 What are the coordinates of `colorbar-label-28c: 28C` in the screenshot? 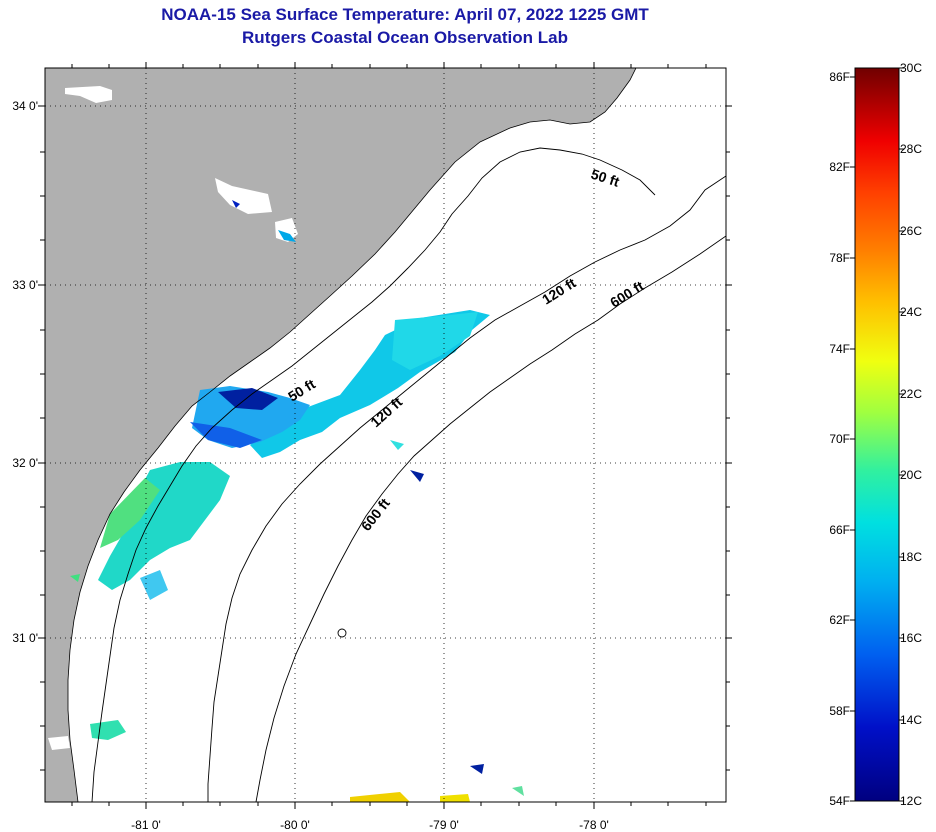 It's located at (911, 149).